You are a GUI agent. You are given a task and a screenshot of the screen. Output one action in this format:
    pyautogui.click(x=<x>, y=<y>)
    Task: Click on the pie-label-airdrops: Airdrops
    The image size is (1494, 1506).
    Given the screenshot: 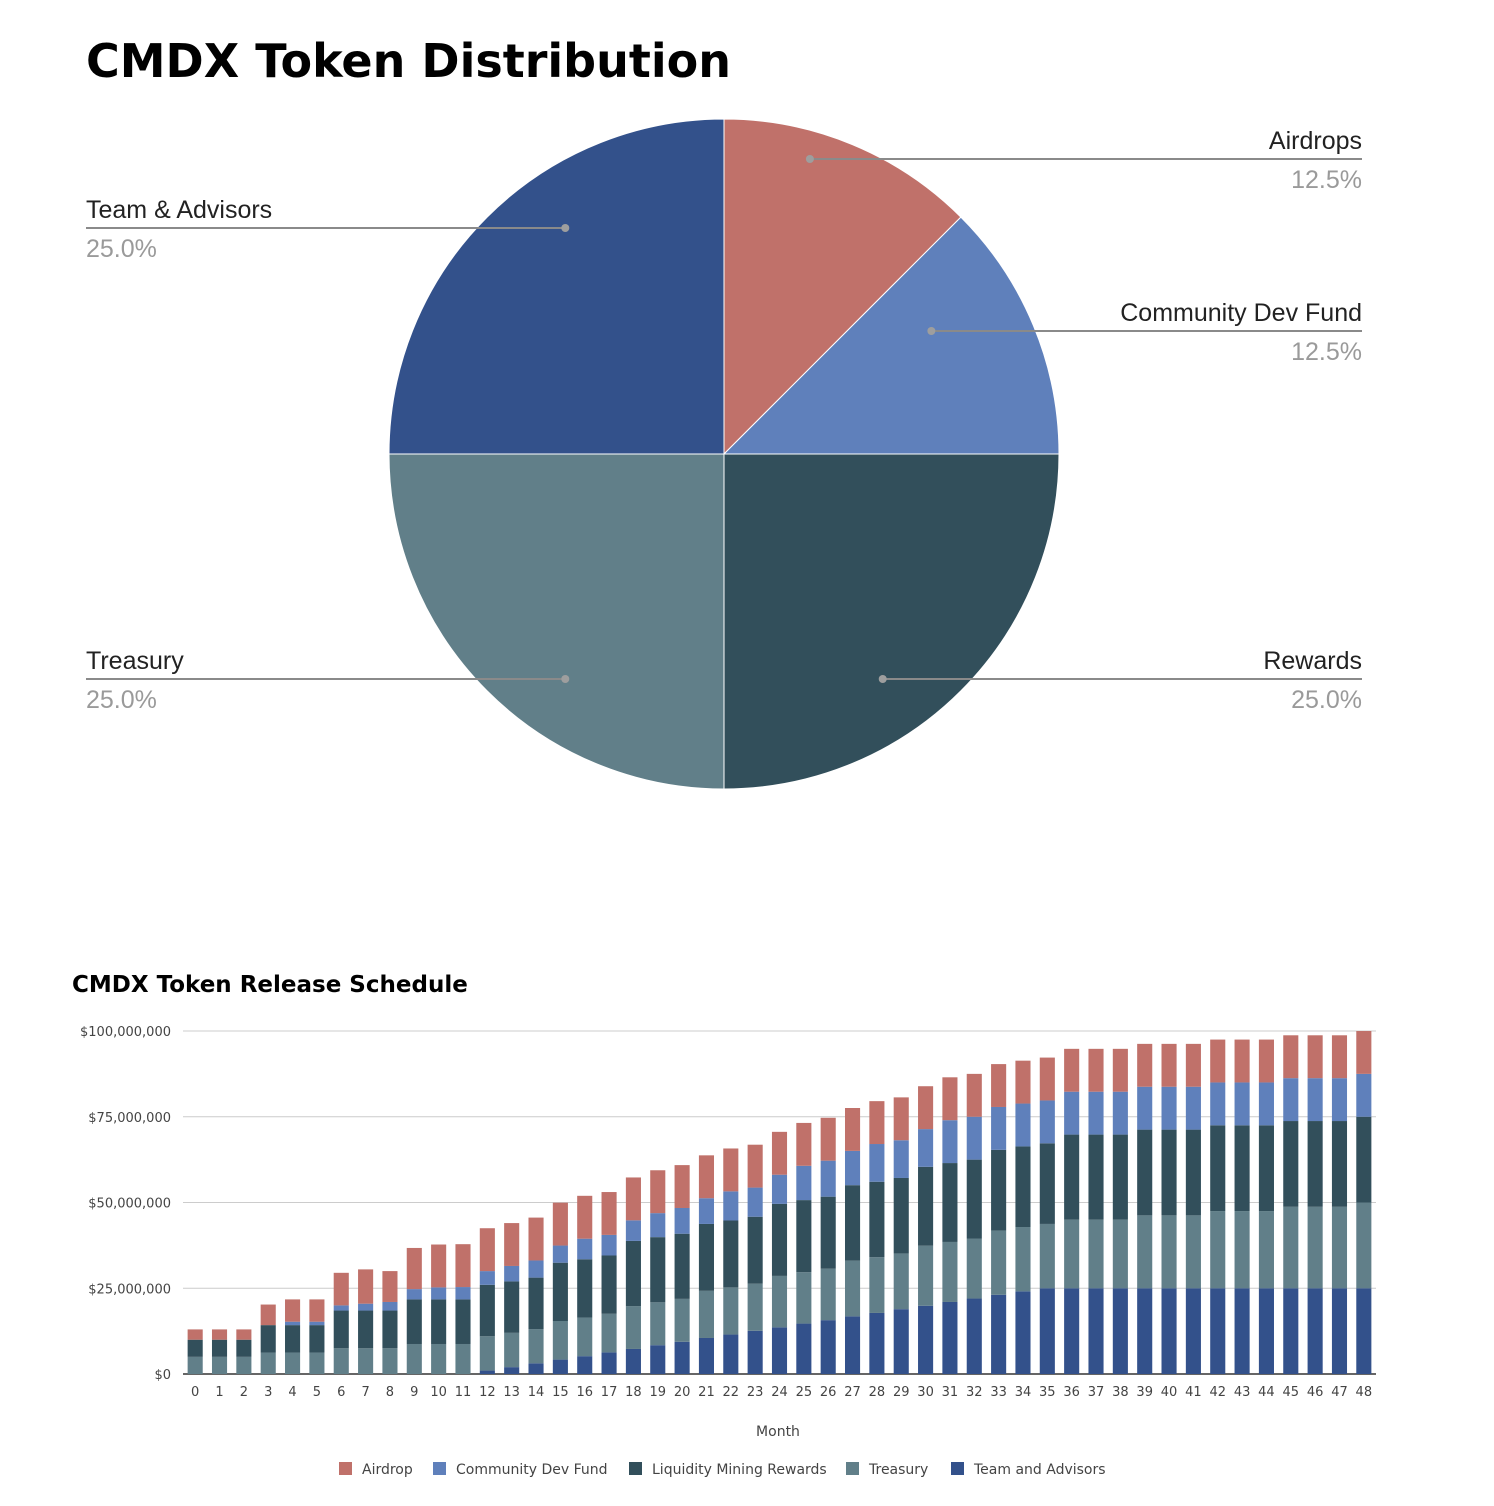 What is the action you would take?
    pyautogui.click(x=1315, y=141)
    